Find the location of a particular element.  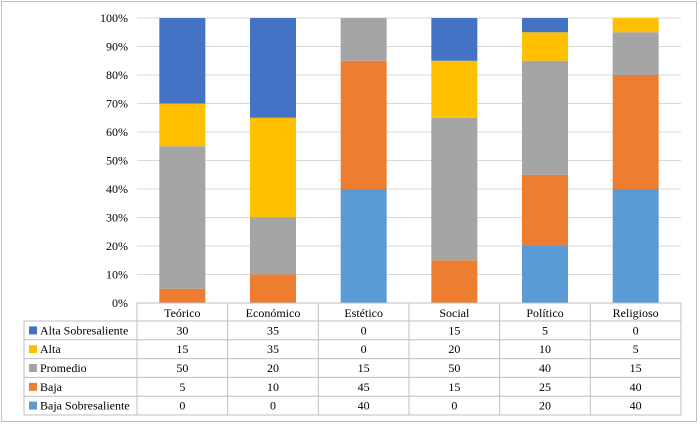

y-tick-label: 0% is located at coordinates (120, 303).